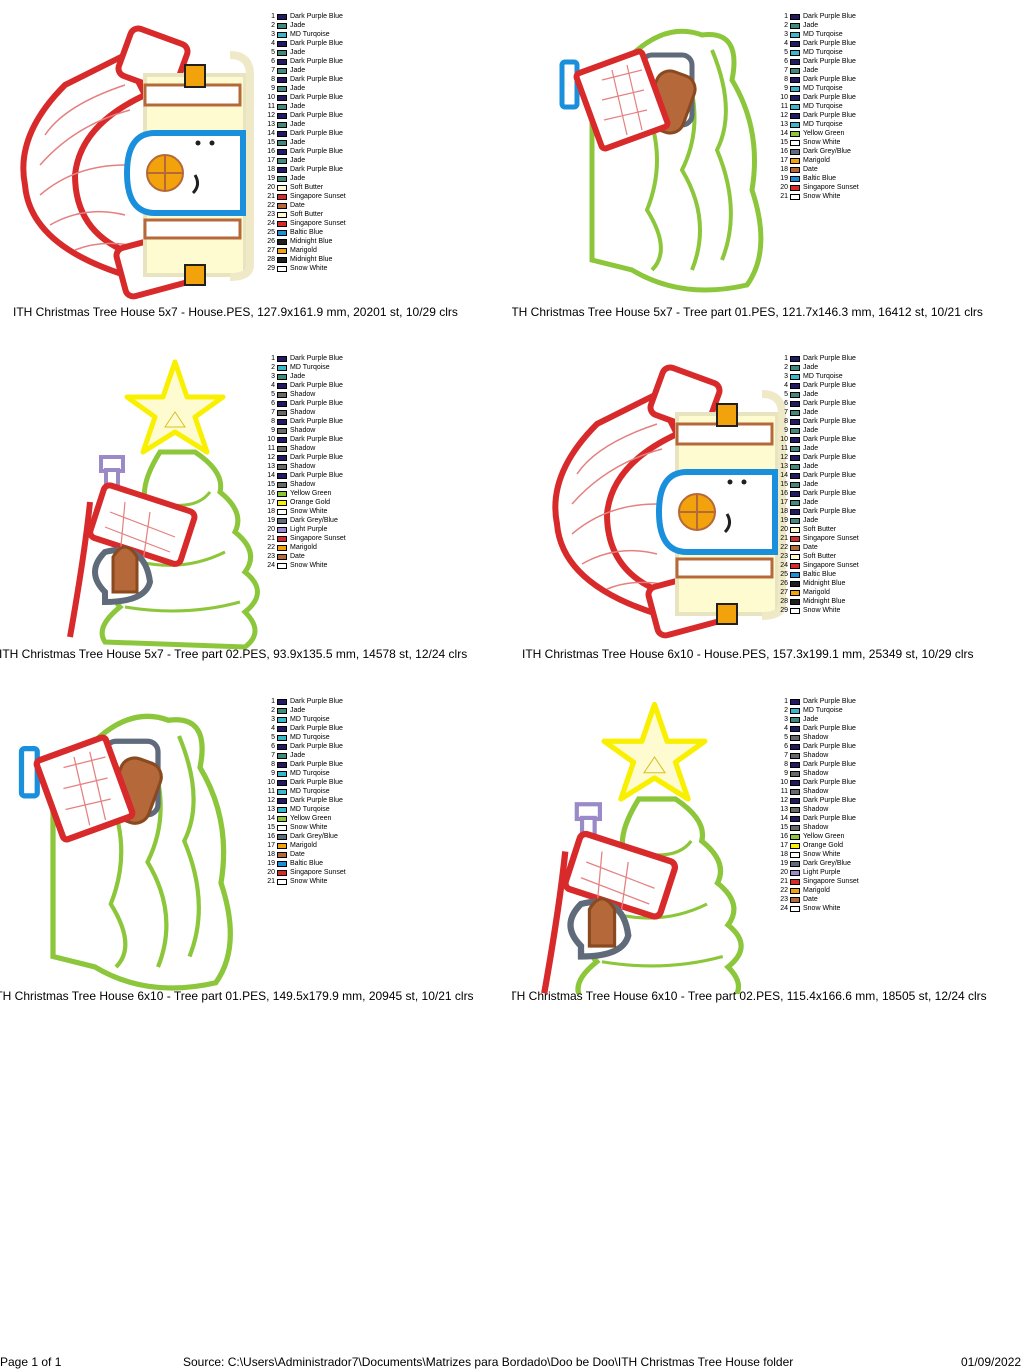 The height and width of the screenshot is (1370, 1024). Describe the element at coordinates (305, 223) in the screenshot. I see `thread-color-item: 24 Singapore Sunset` at that location.